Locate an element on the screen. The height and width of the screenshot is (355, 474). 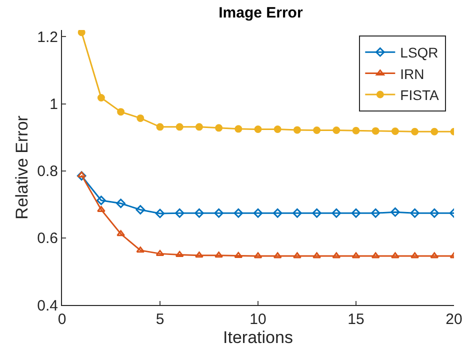
x-axis-title: Iterations is located at coordinates (258, 337).